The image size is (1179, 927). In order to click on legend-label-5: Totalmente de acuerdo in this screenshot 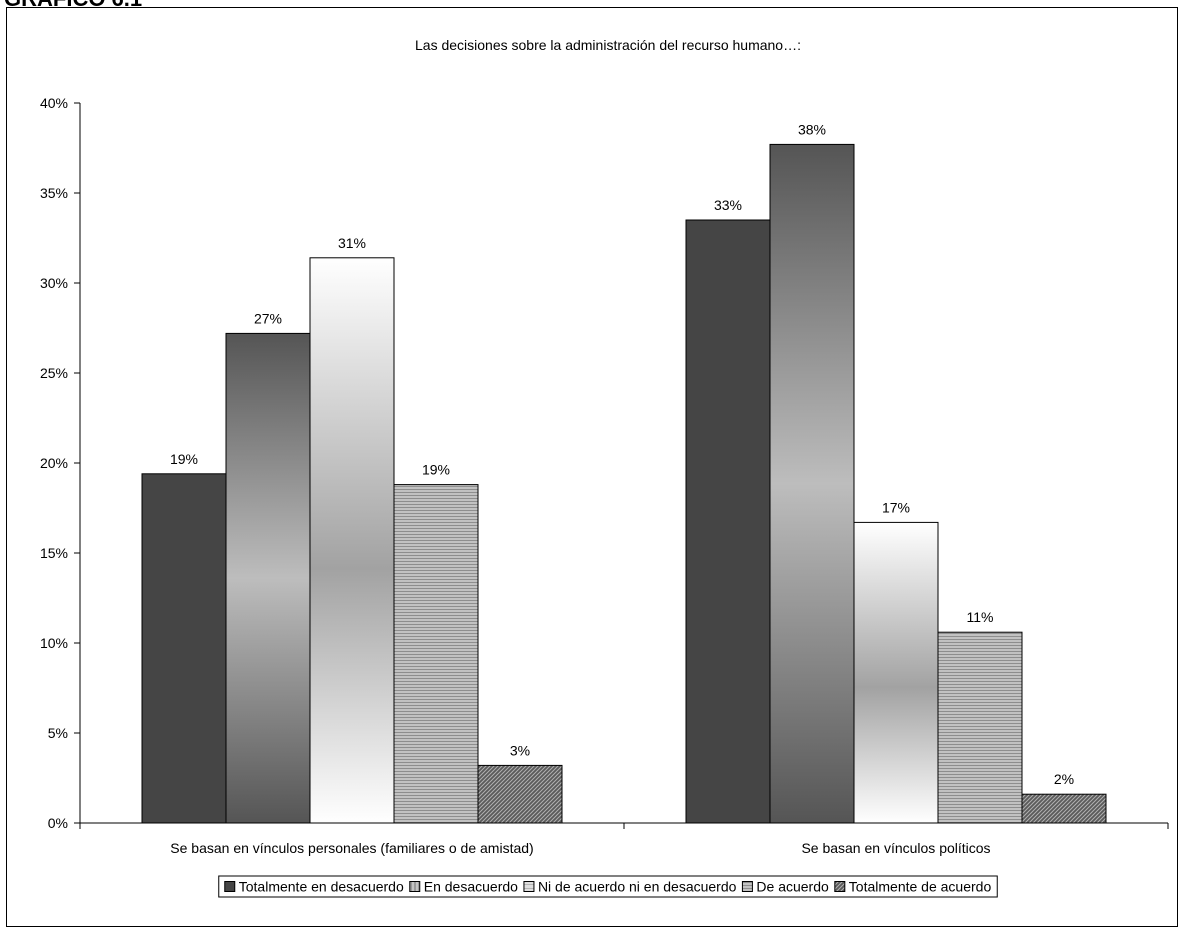, I will do `click(920, 887)`.